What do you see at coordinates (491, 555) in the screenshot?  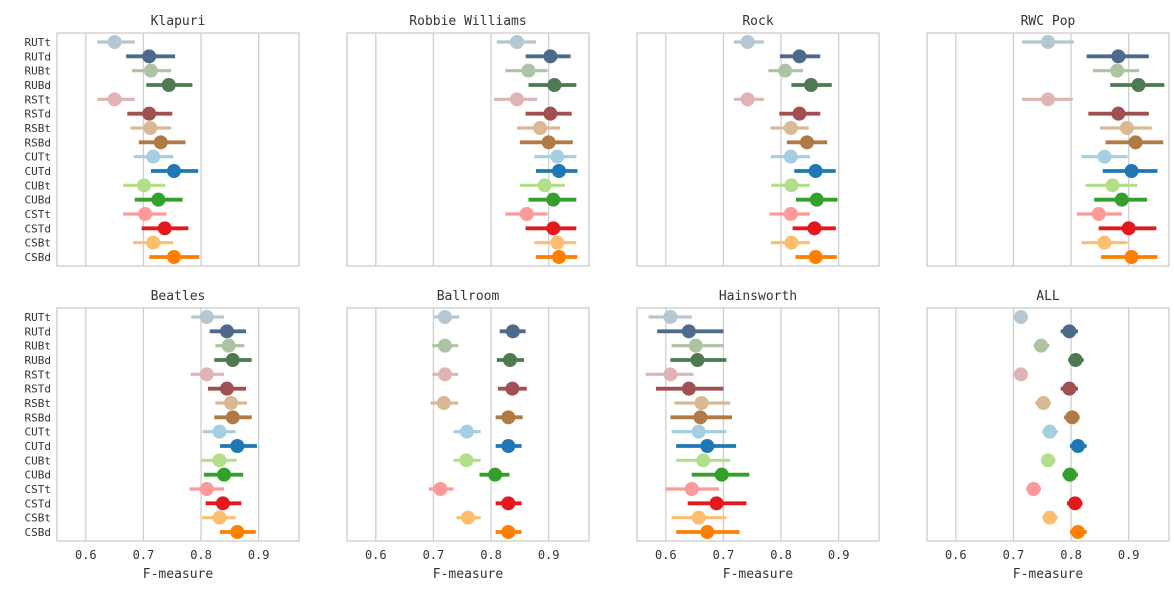 I see `chart-5-tick-label-2: 0.8` at bounding box center [491, 555].